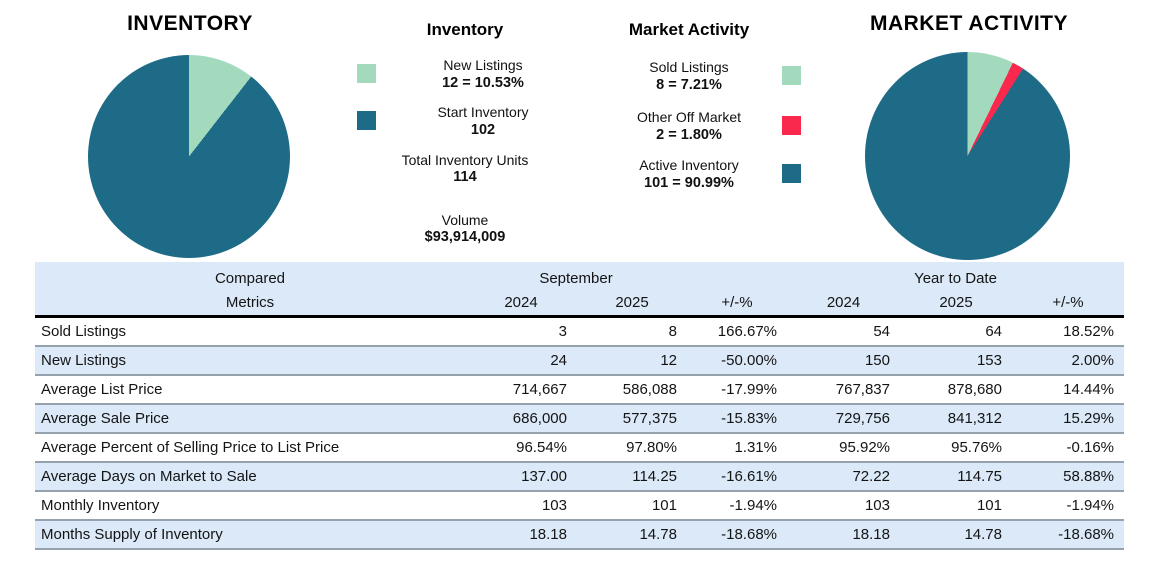  I want to click on header-compared: Compared, so click(250, 276).